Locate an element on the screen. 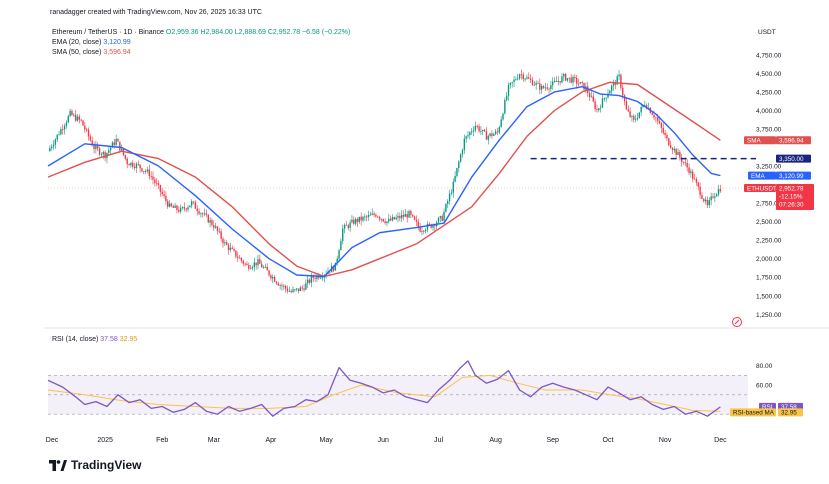 The height and width of the screenshot is (484, 829). sma-legend-label: SMA (50, close) is located at coordinates (77, 52).